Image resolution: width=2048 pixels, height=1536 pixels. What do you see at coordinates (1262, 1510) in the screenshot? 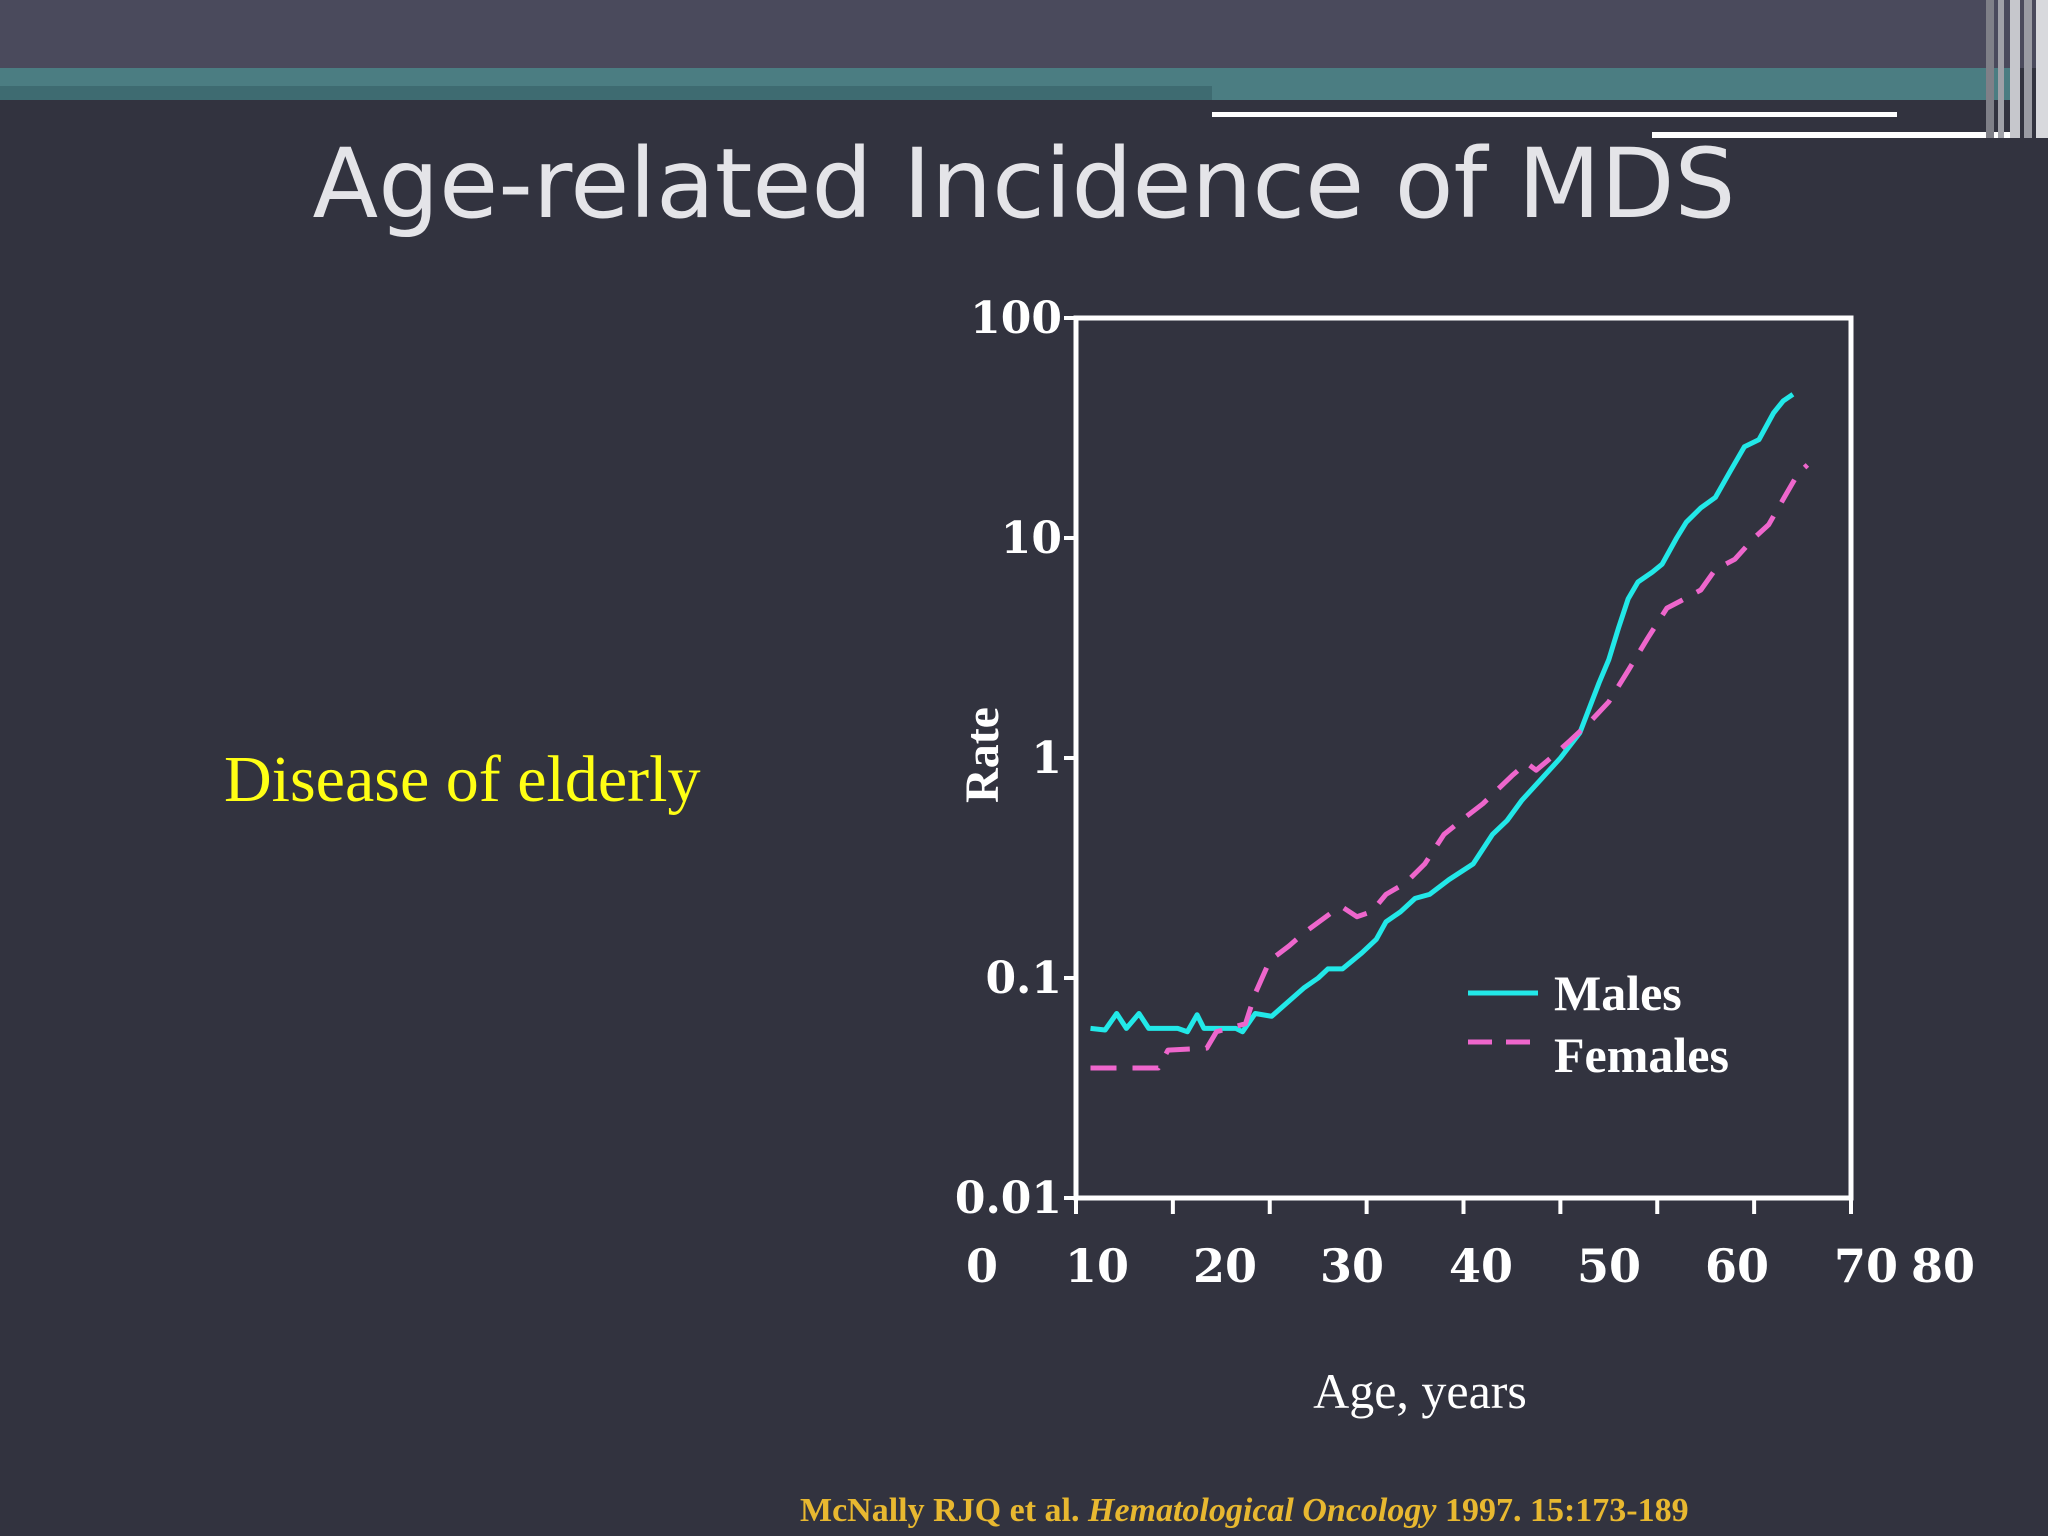
I see `citation-journal: Hematological Oncology` at bounding box center [1262, 1510].